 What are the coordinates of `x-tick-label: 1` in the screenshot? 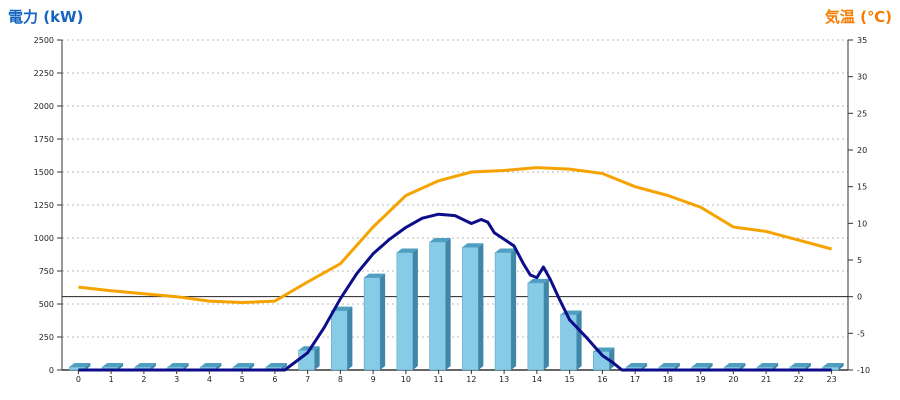 It's located at (111, 379).